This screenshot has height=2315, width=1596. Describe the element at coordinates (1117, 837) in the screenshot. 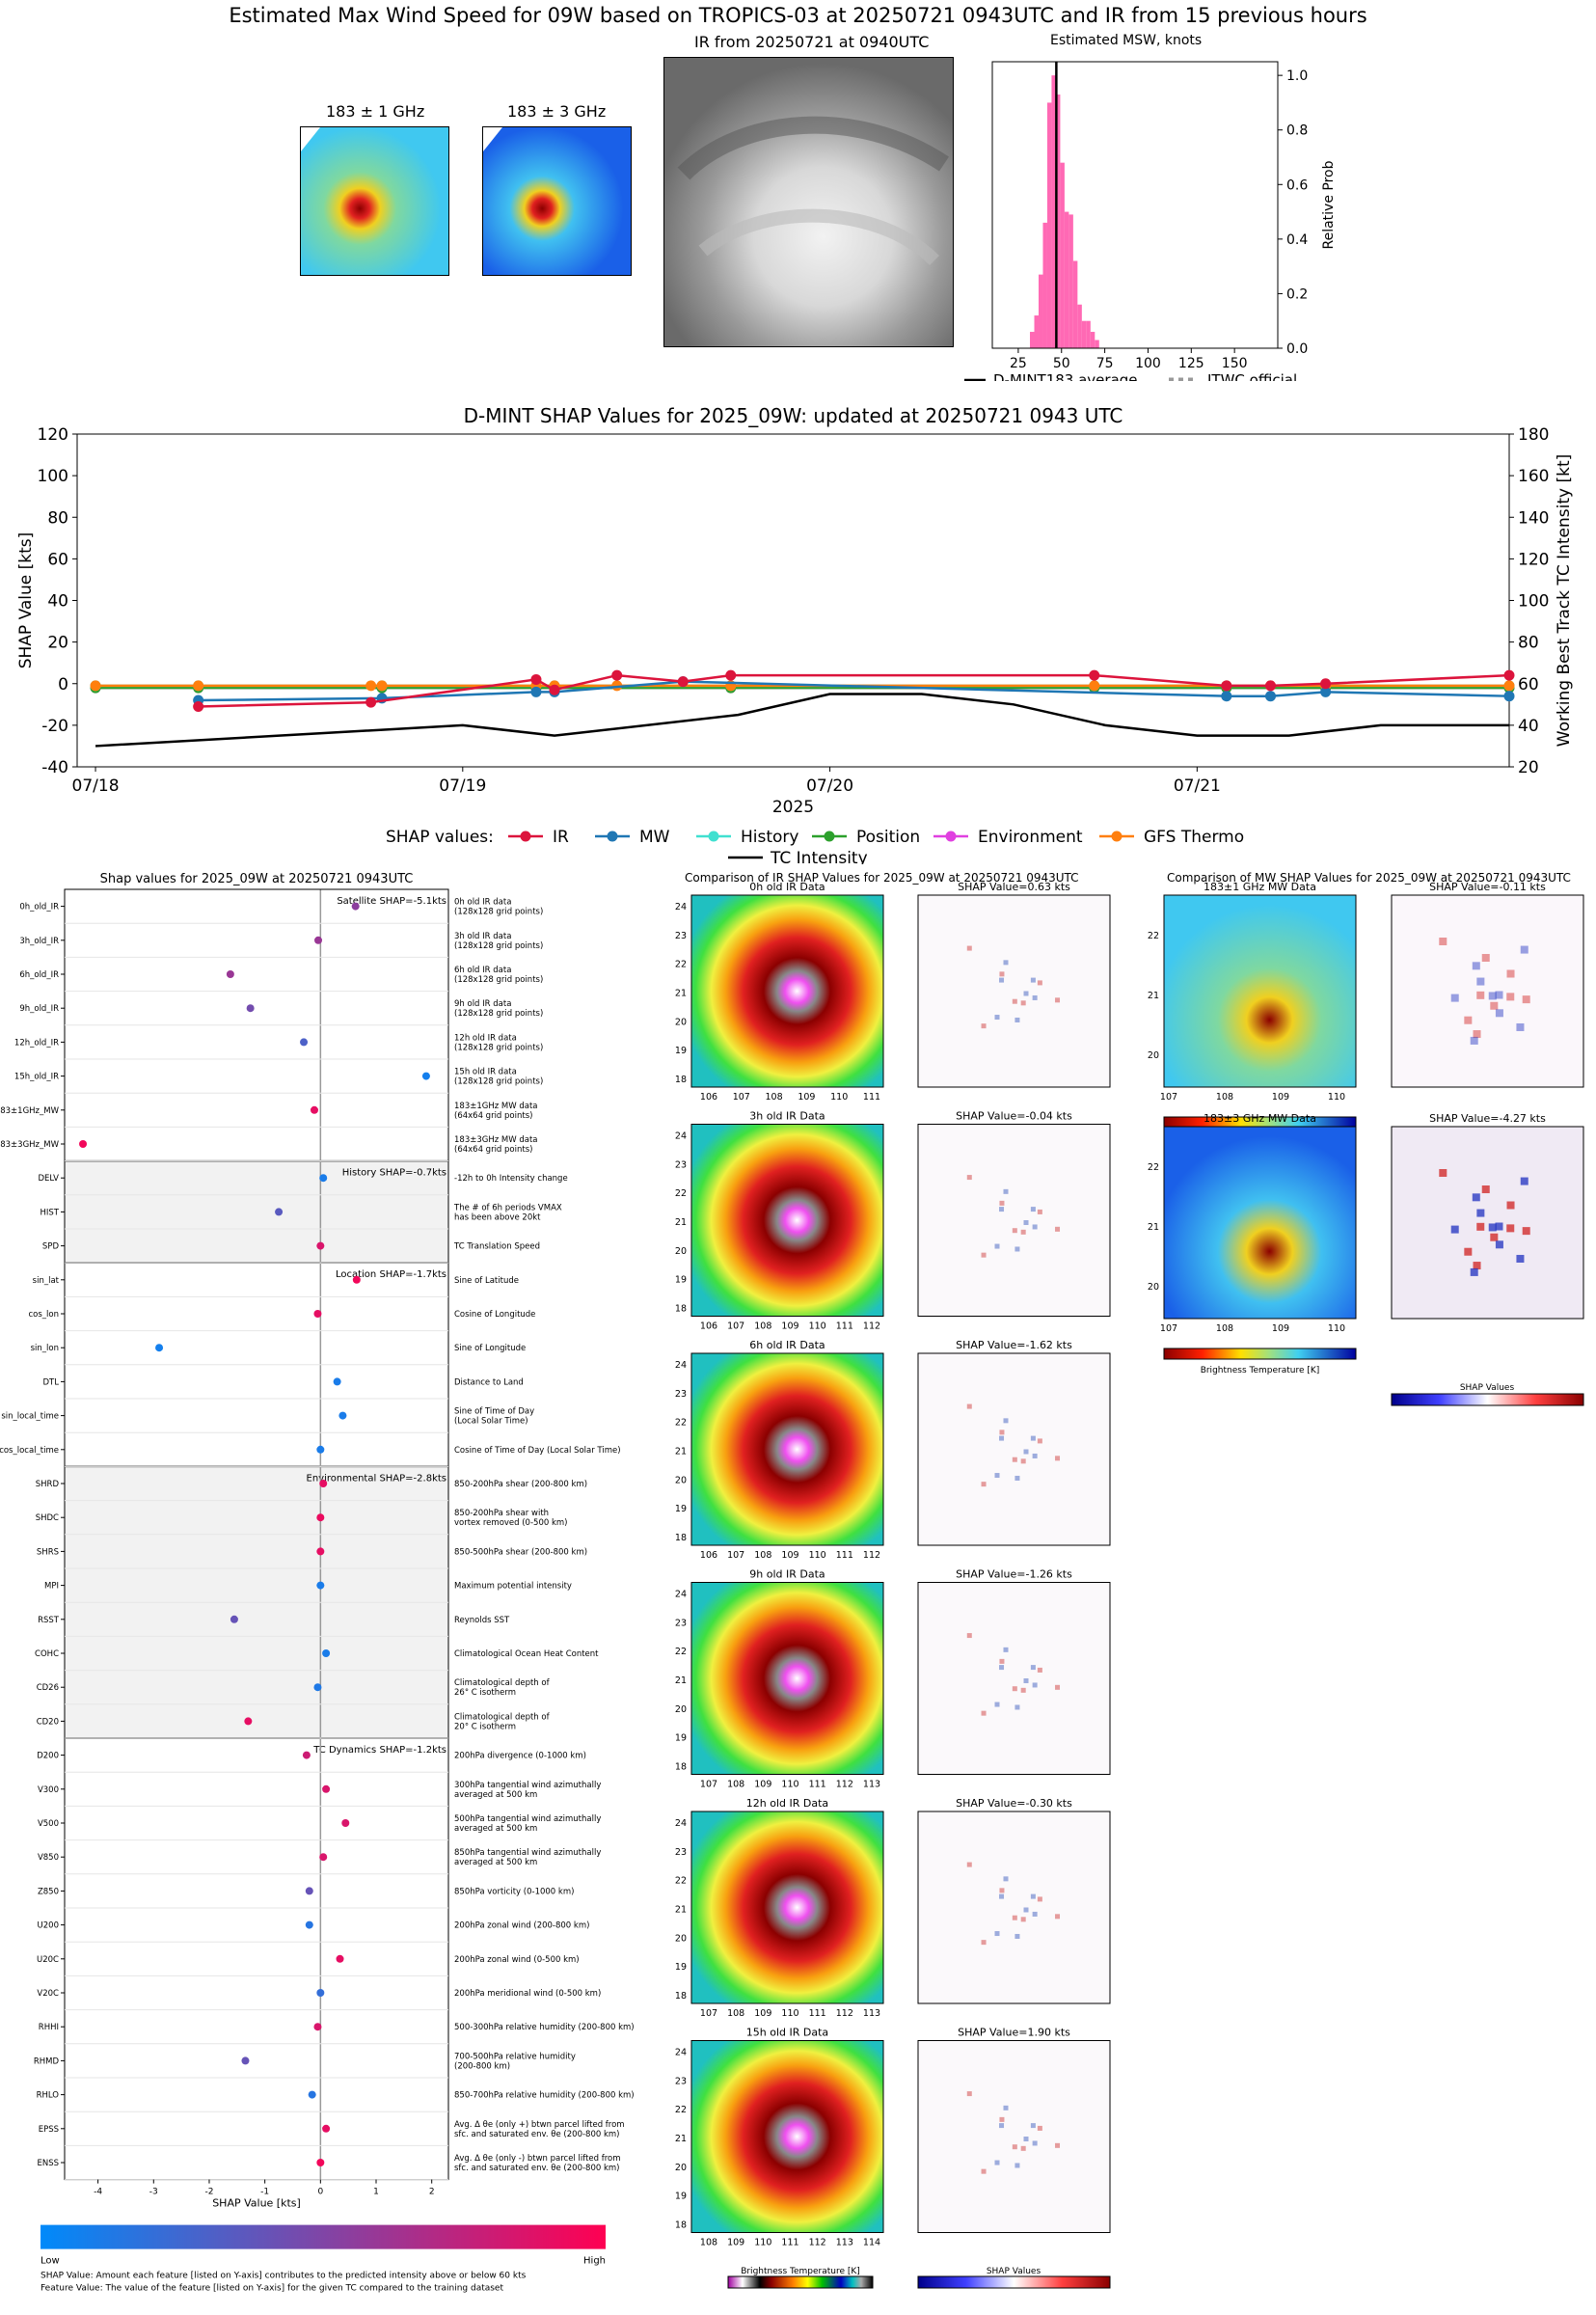

I see `legend-marker` at that location.